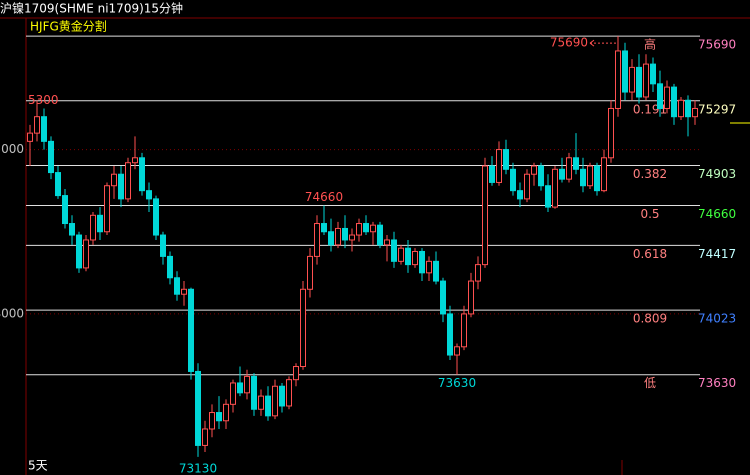 The image size is (750, 475). What do you see at coordinates (43, 100) in the screenshot?
I see `annotation: 5300` at bounding box center [43, 100].